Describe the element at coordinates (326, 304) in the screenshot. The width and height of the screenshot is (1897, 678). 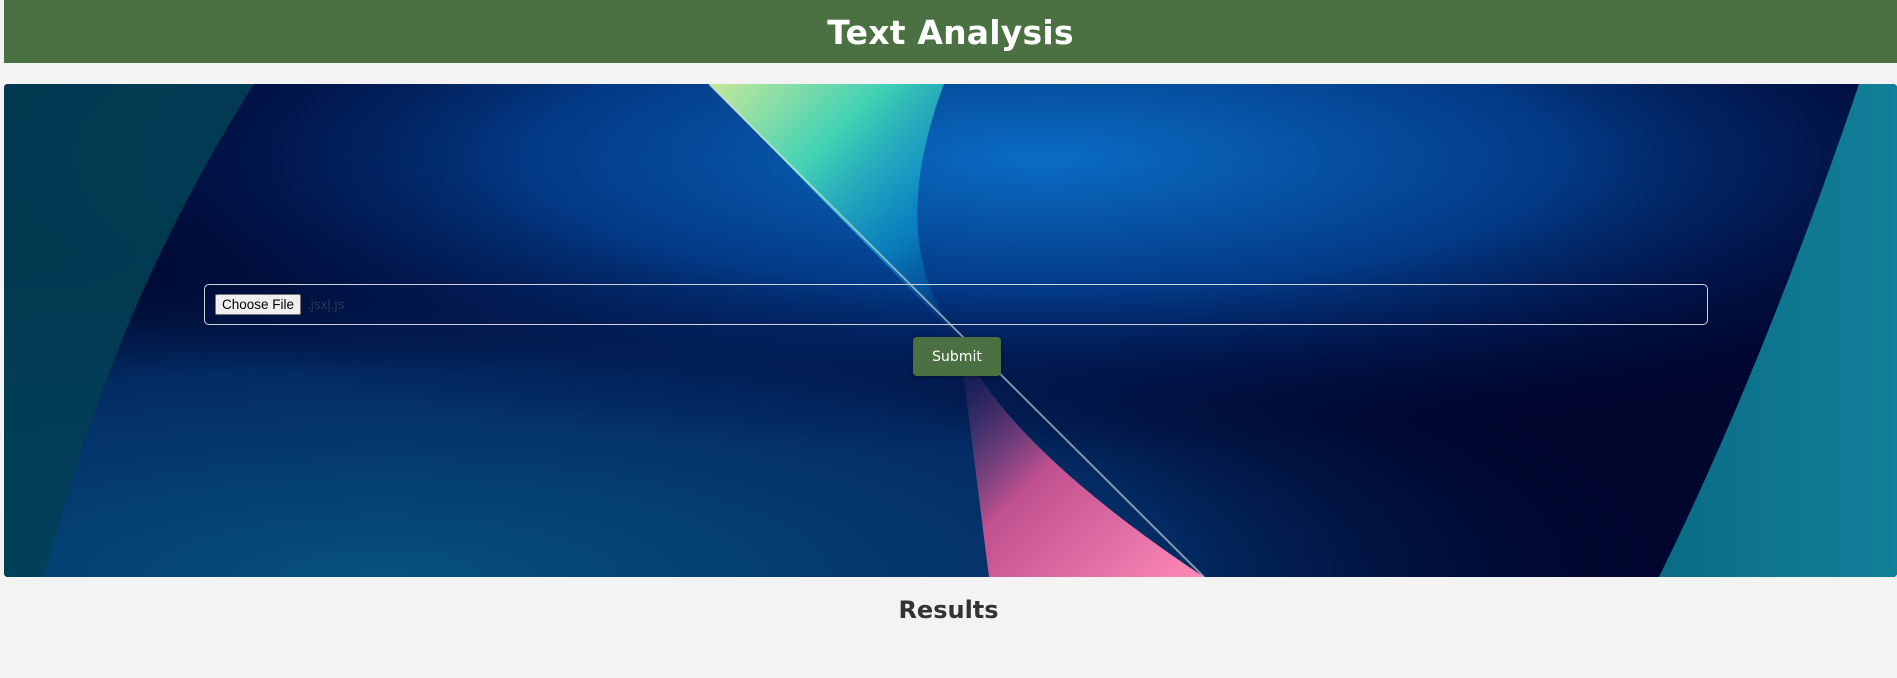
I see `file-accept-hint: .jsx|.js` at that location.